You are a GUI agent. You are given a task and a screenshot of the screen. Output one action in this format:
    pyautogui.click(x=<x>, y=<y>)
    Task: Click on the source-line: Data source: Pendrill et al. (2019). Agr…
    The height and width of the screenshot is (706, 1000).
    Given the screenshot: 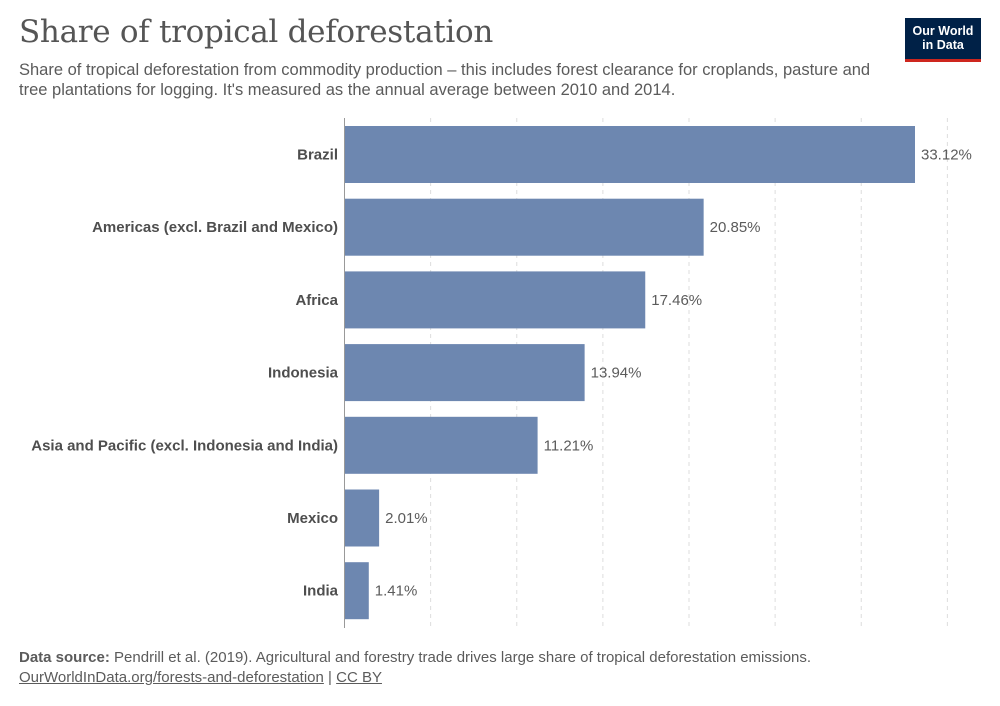 What is the action you would take?
    pyautogui.click(x=415, y=658)
    